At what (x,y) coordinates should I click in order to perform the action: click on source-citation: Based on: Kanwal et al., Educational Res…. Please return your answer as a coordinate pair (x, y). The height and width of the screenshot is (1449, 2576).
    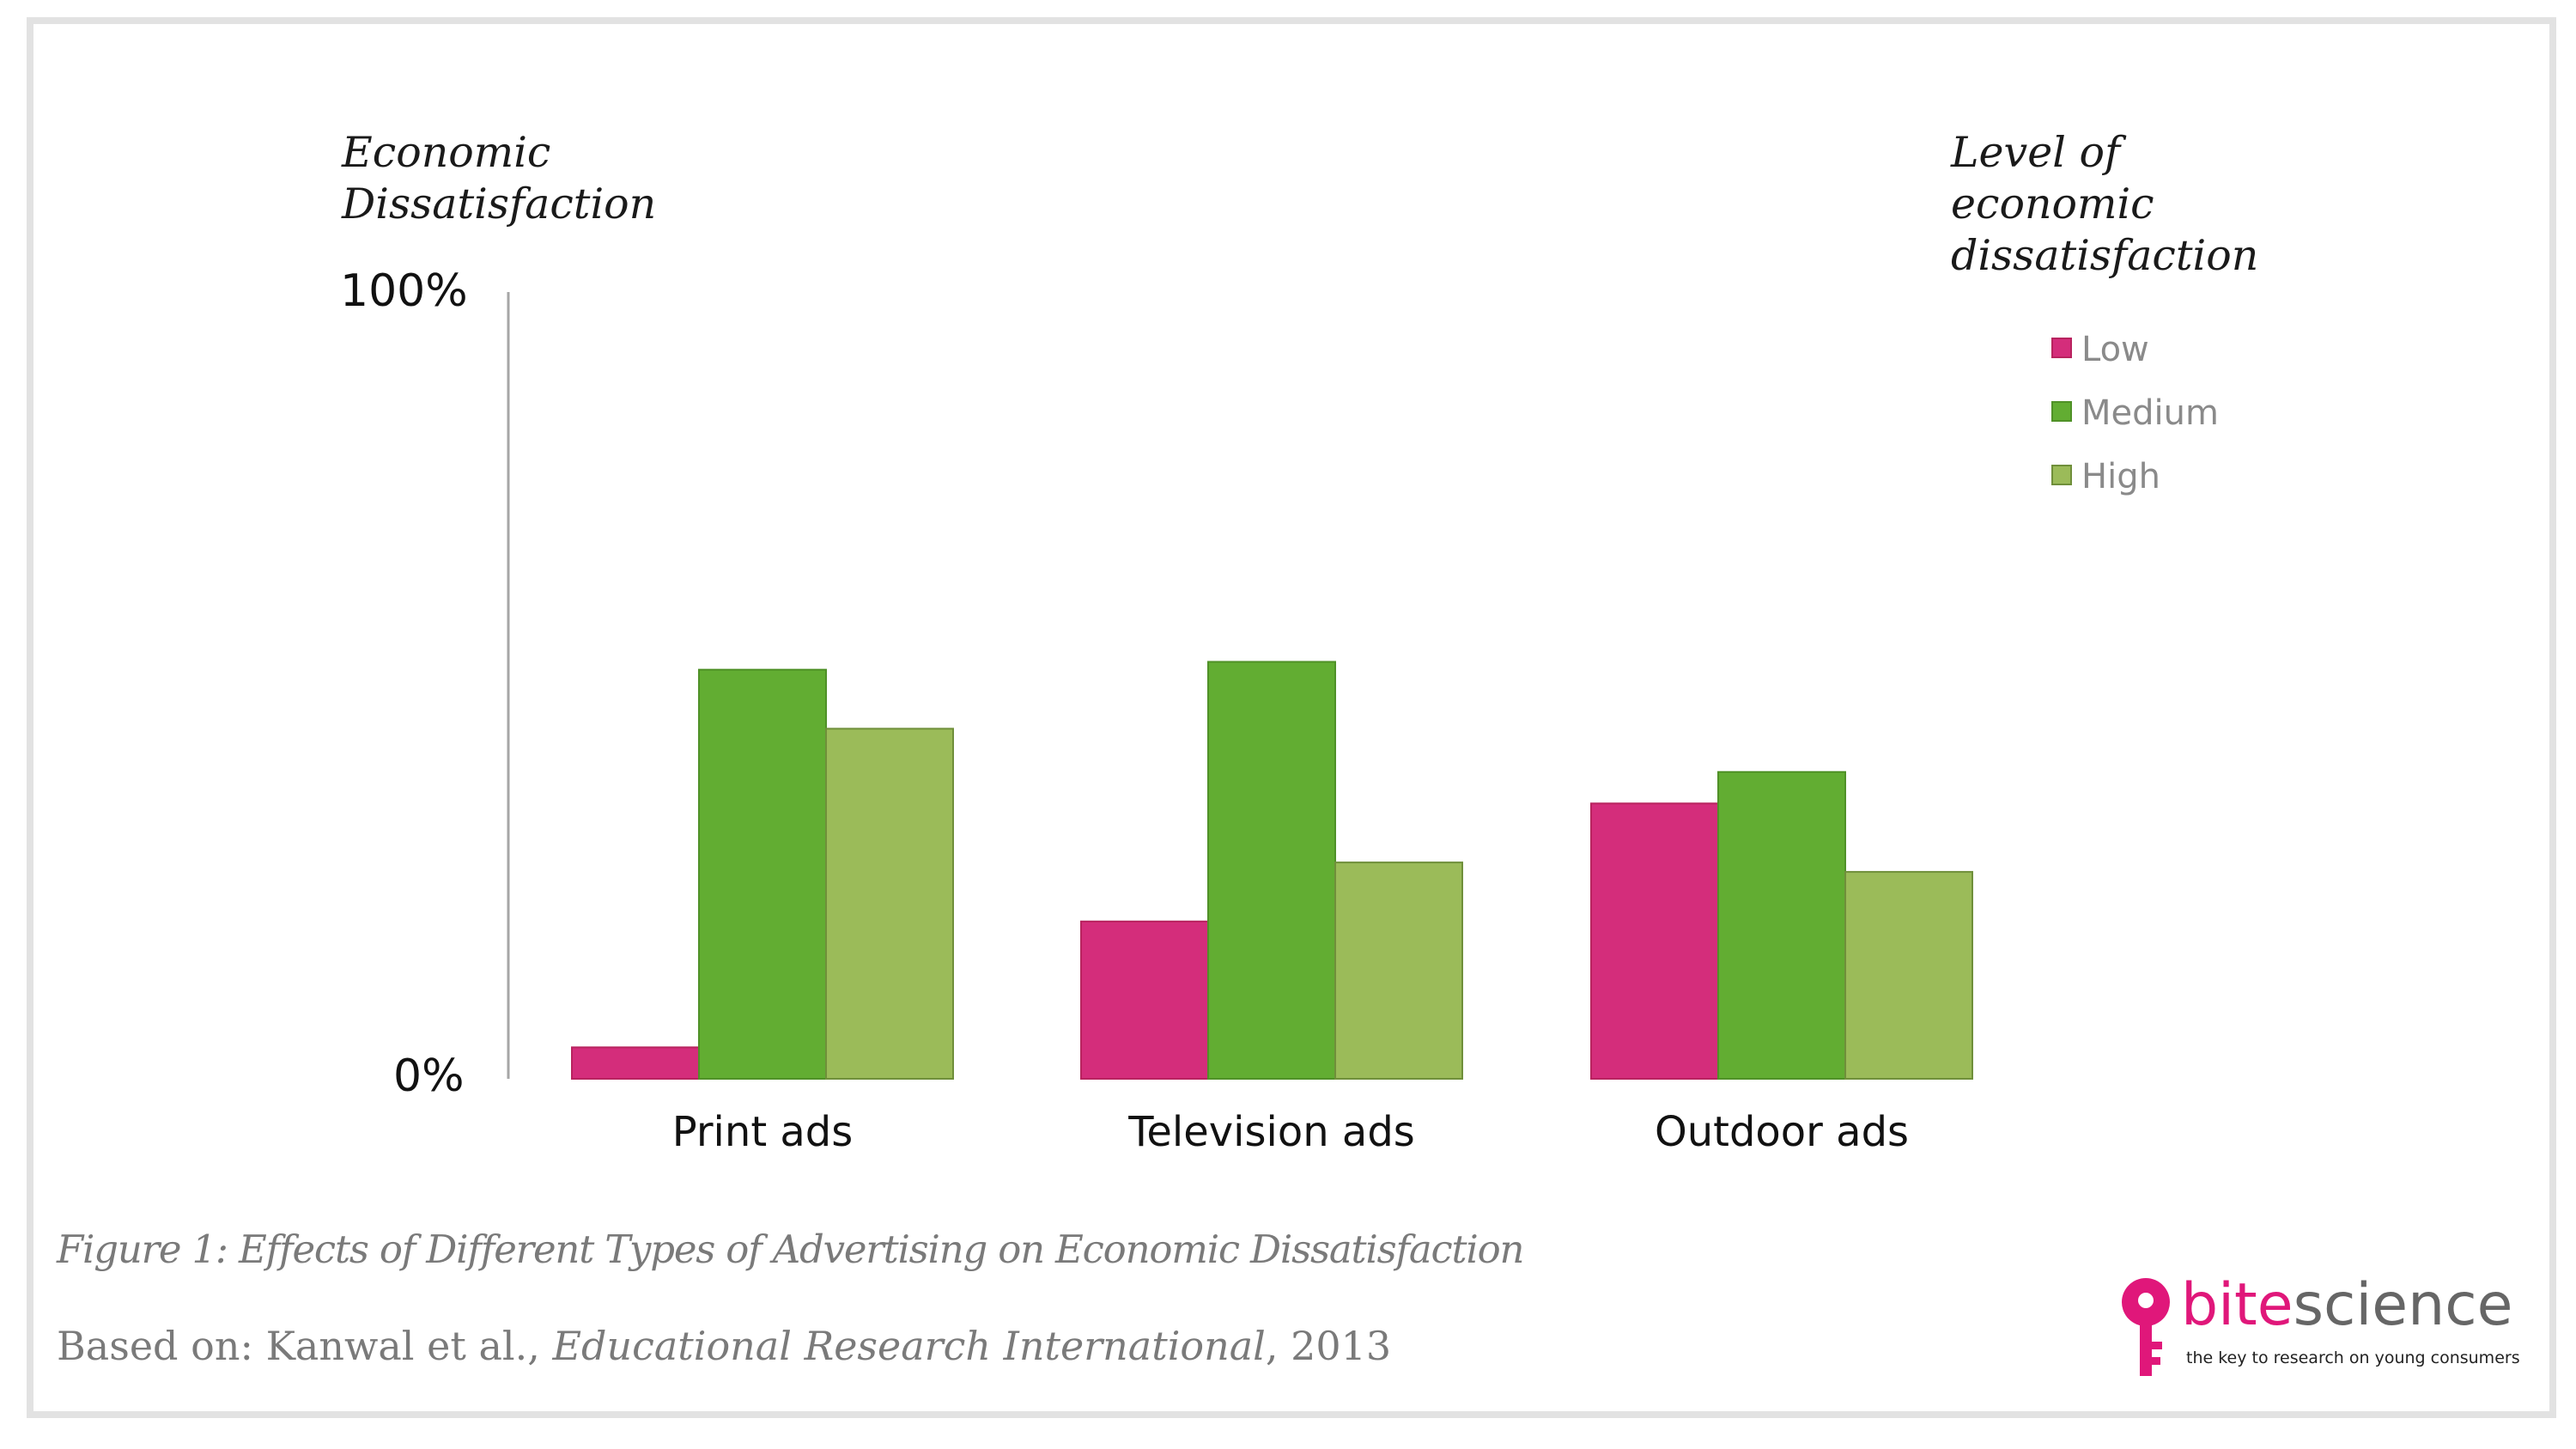
    Looking at the image, I should click on (724, 1346).